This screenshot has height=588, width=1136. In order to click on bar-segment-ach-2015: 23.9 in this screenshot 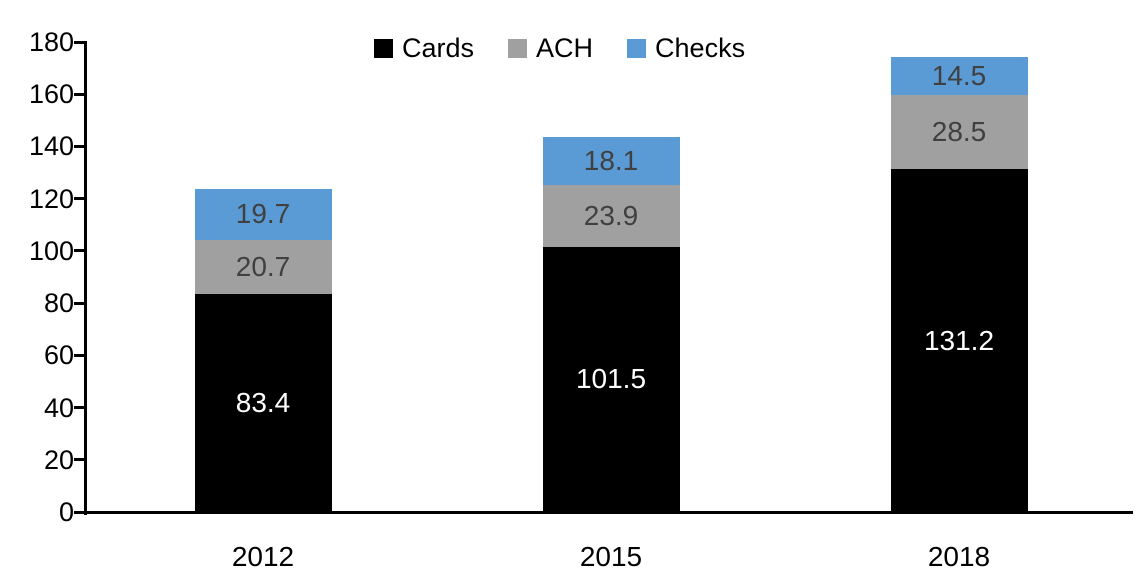, I will do `click(611, 215)`.